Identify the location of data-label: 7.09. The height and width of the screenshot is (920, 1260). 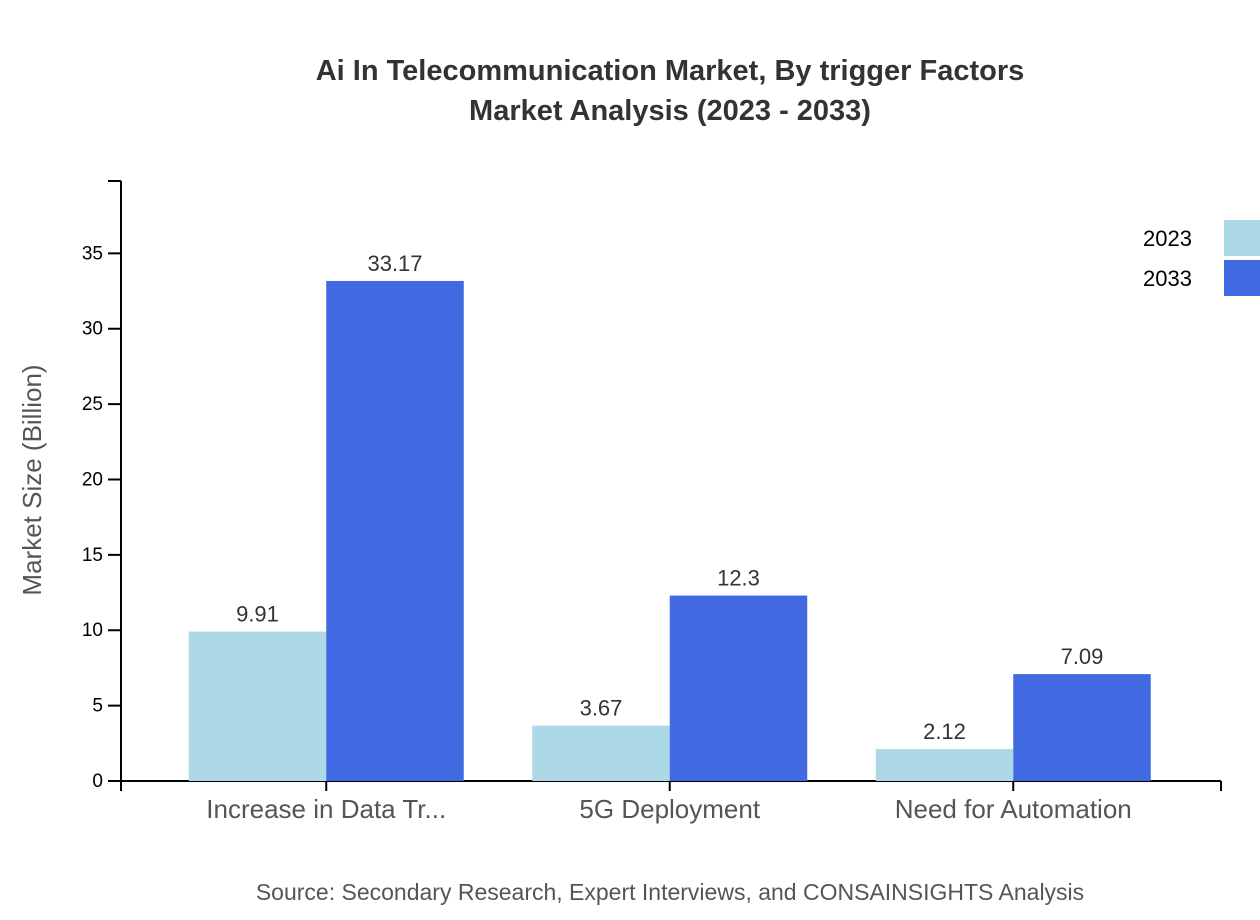
(1082, 656).